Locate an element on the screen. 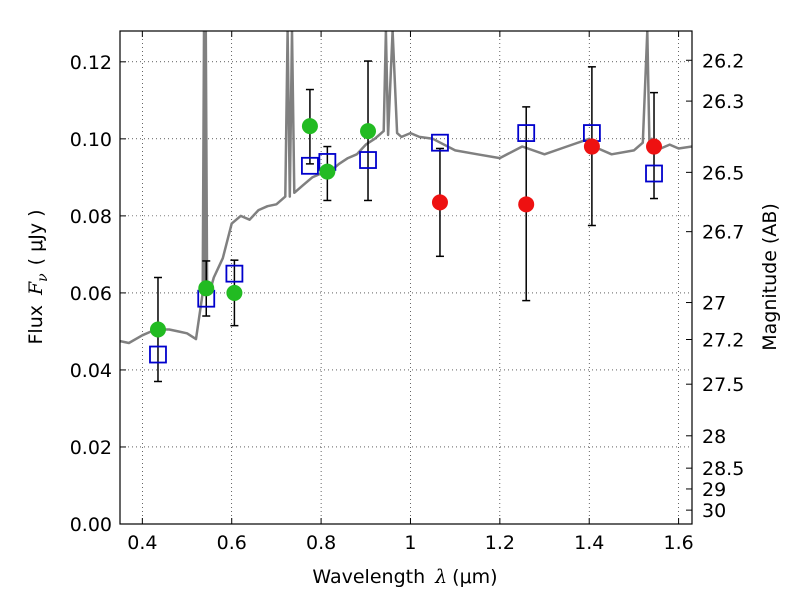 Image resolution: width=800 pixels, height=600 pixels. x-tick-label: 0.6 is located at coordinates (232, 543).